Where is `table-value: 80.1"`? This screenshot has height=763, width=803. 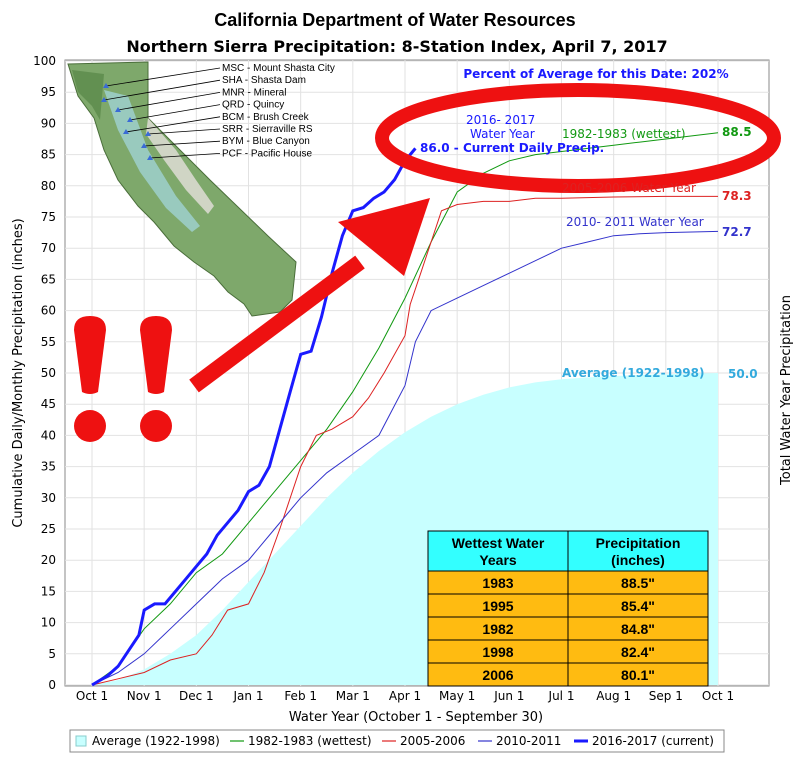
table-value: 80.1" is located at coordinates (638, 675).